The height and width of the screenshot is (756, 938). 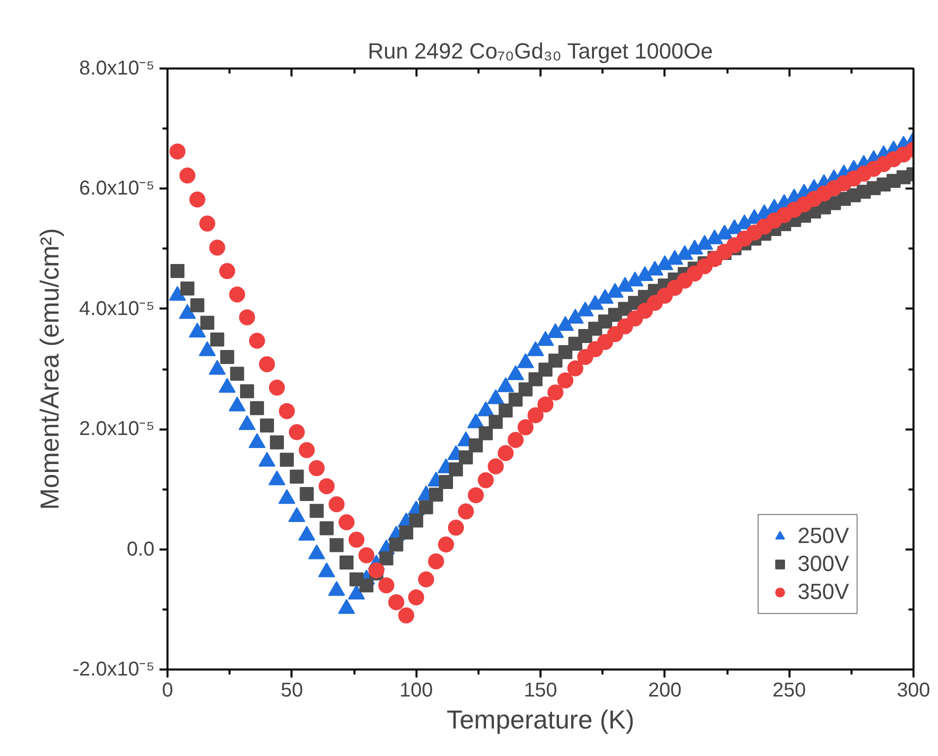 What do you see at coordinates (117, 189) in the screenshot?
I see `y-tick-label: 6.0x10⁻⁵` at bounding box center [117, 189].